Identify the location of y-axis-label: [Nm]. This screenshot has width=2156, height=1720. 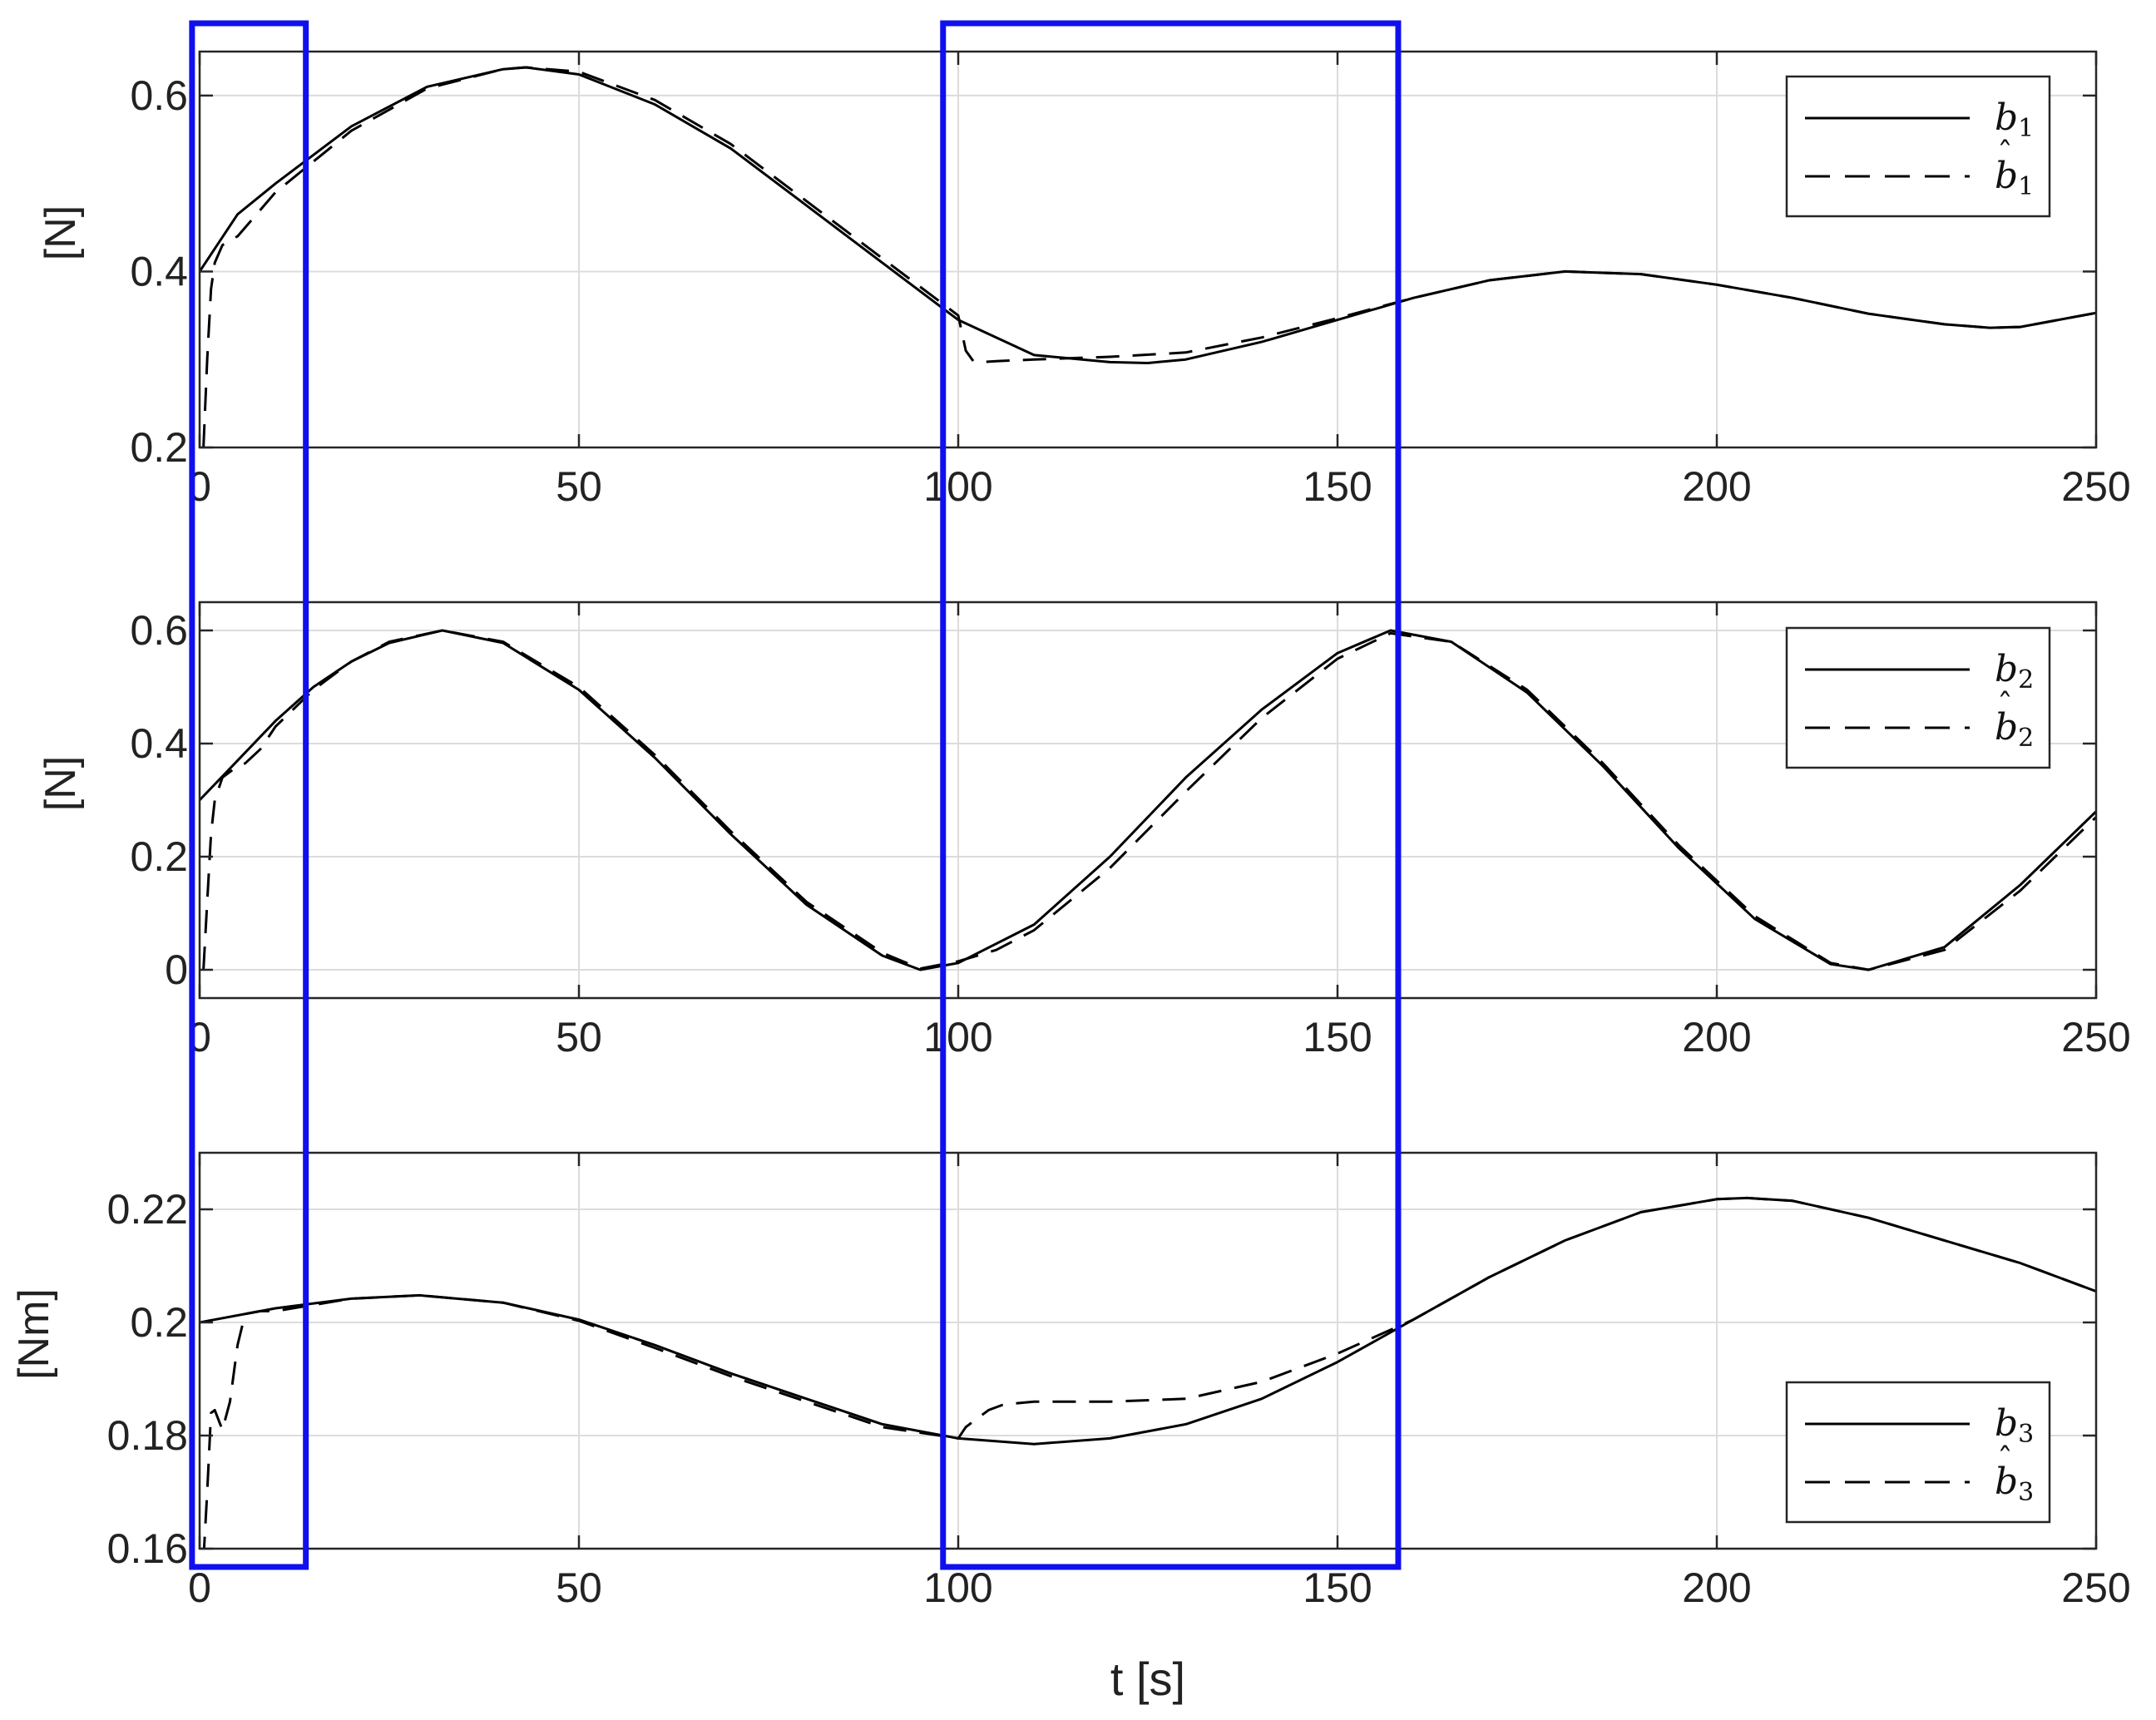
(34, 1334).